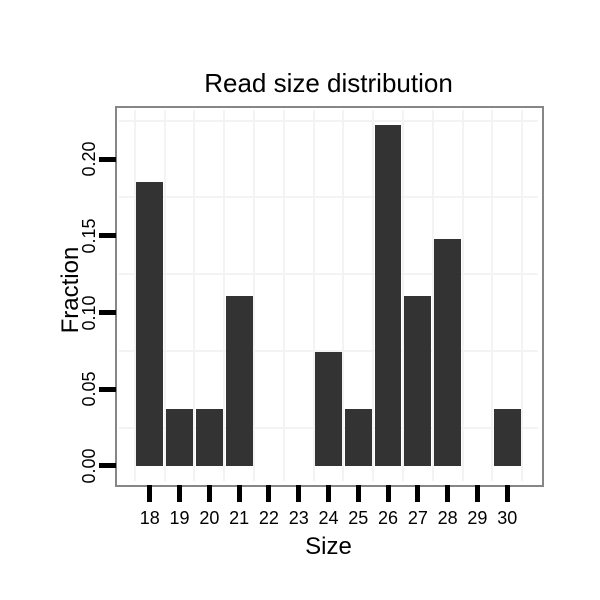 The height and width of the screenshot is (600, 600). I want to click on x-tick-label: 28, so click(447, 518).